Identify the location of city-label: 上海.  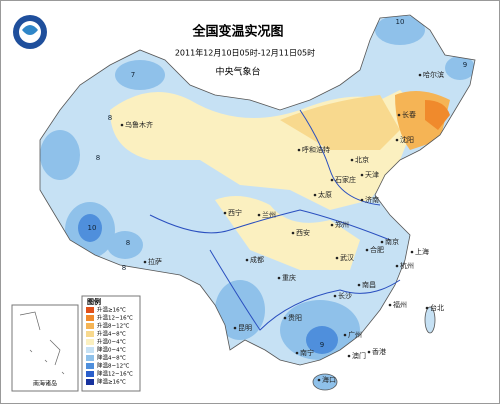
(422, 251).